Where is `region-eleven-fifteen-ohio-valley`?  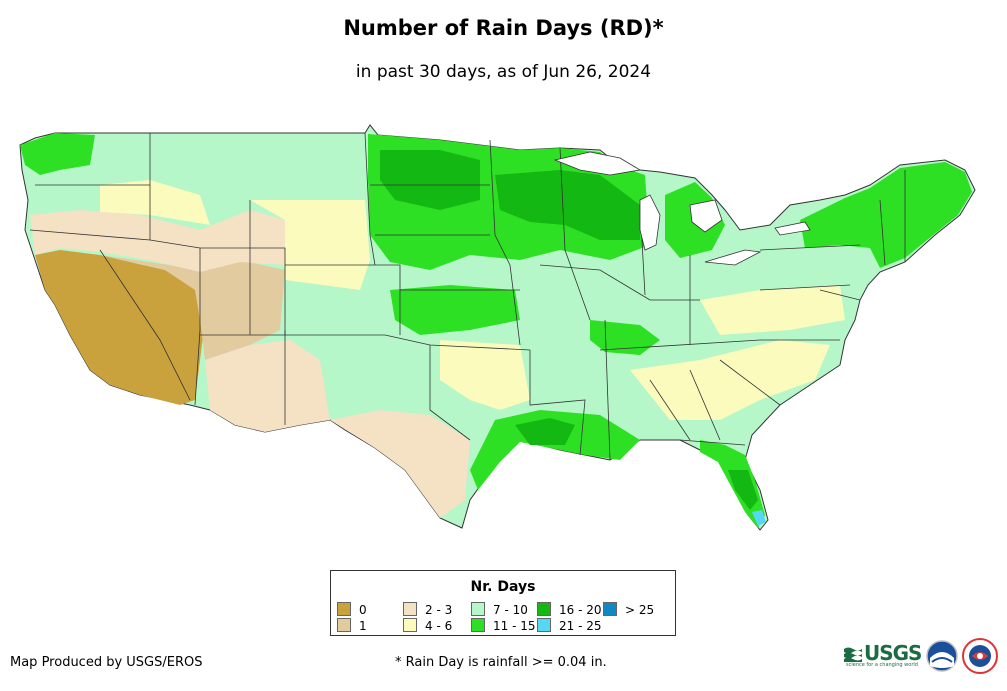
region-eleven-fifteen-ohio-valley is located at coordinates (625, 337).